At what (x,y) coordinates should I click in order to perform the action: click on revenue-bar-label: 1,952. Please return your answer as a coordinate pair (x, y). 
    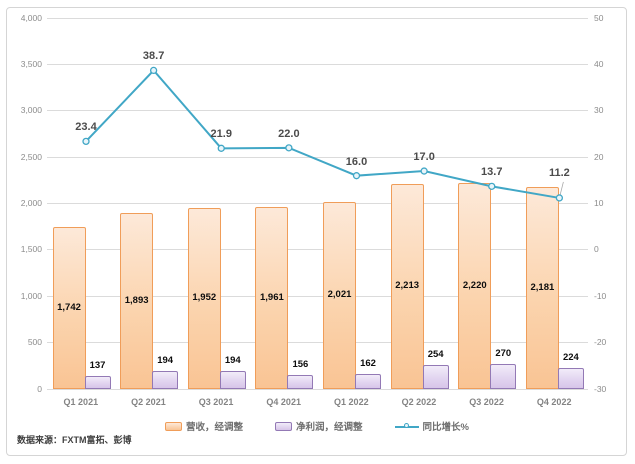
    Looking at the image, I should click on (204, 298).